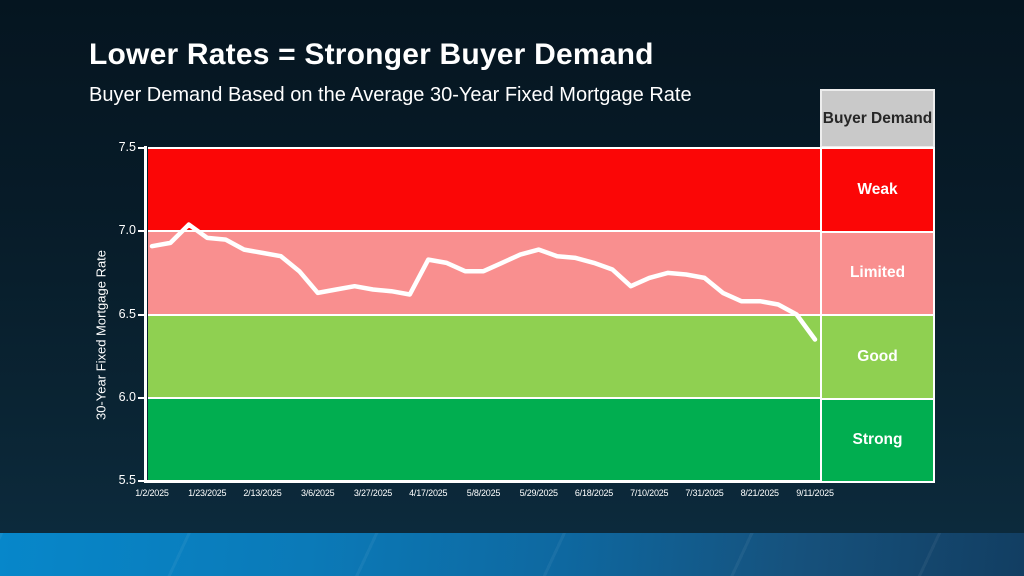 The width and height of the screenshot is (1024, 576). Describe the element at coordinates (127, 396) in the screenshot. I see `y-tick-label: 6.0` at that location.